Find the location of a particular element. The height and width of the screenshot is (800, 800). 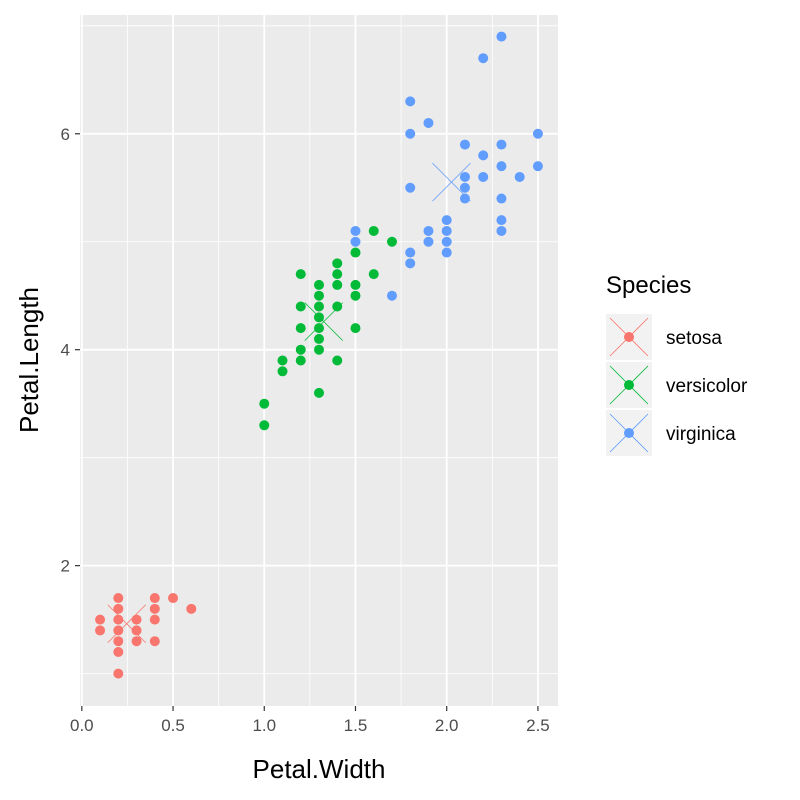

x-axis-title: Petal.Width is located at coordinates (319, 769).